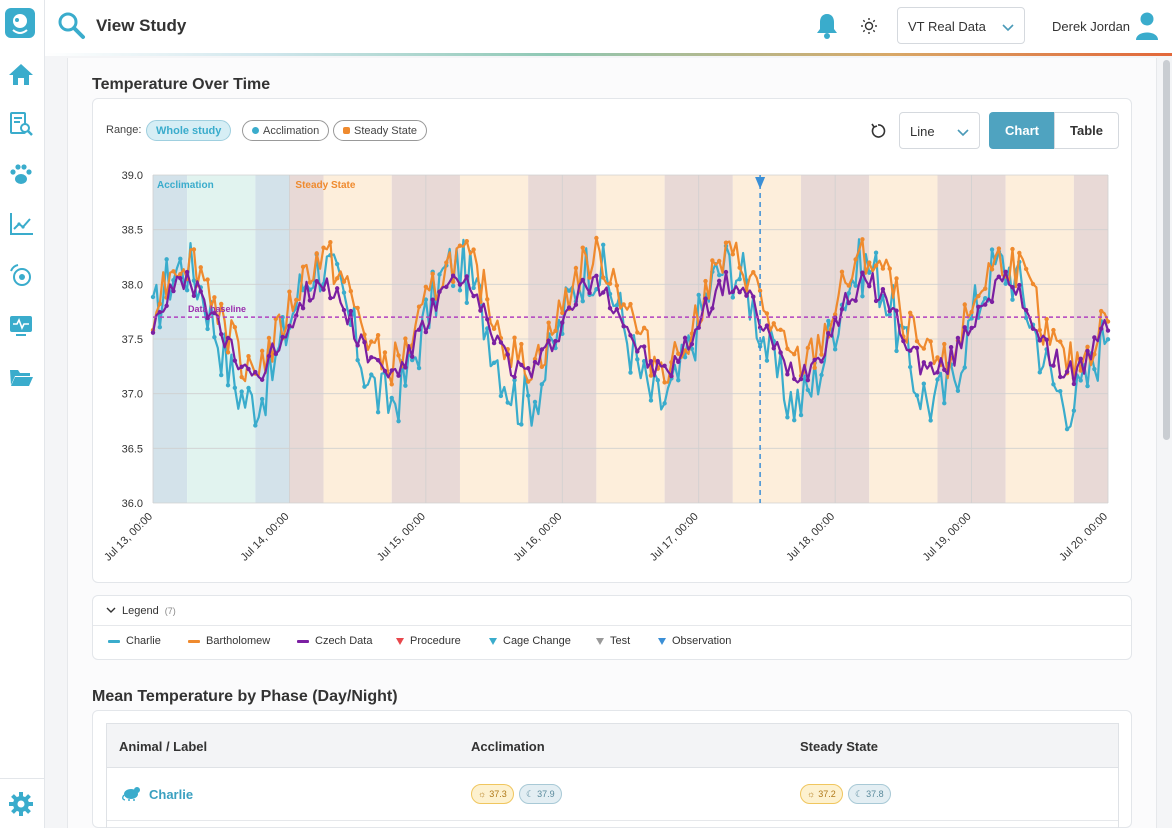  Describe the element at coordinates (947, 26) in the screenshot. I see `dataset-select-value: VT Real Data` at that location.